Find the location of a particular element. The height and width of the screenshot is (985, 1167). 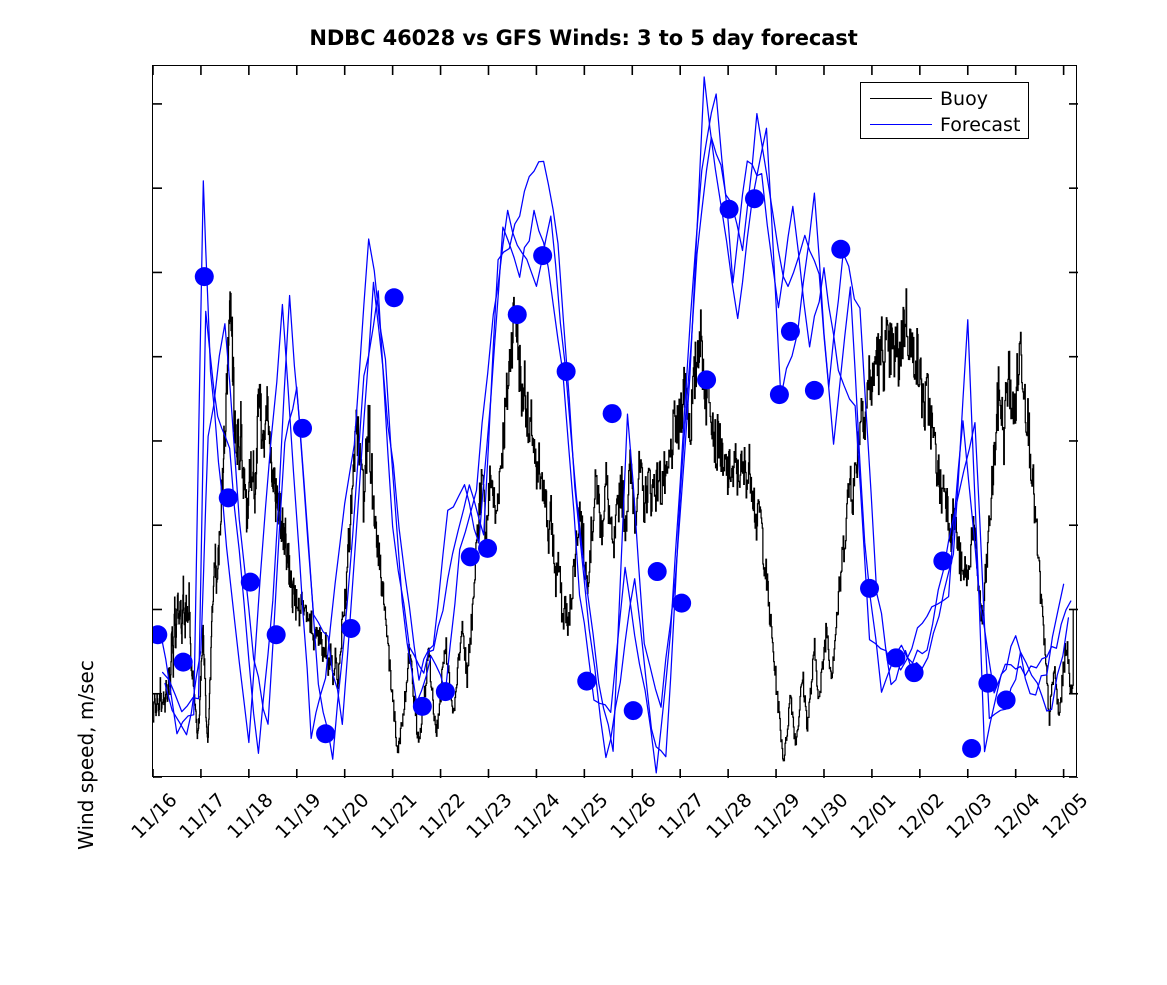

legend-item-buoy: Buoy is located at coordinates (945, 99).